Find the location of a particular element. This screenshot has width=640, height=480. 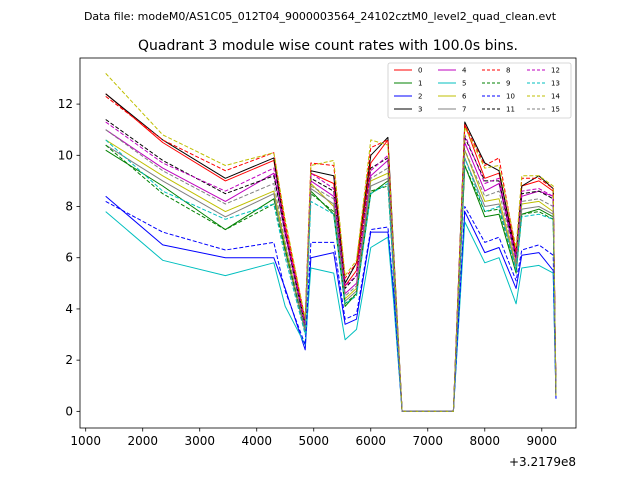

y-tick-label: 10 is located at coordinates (65, 155).